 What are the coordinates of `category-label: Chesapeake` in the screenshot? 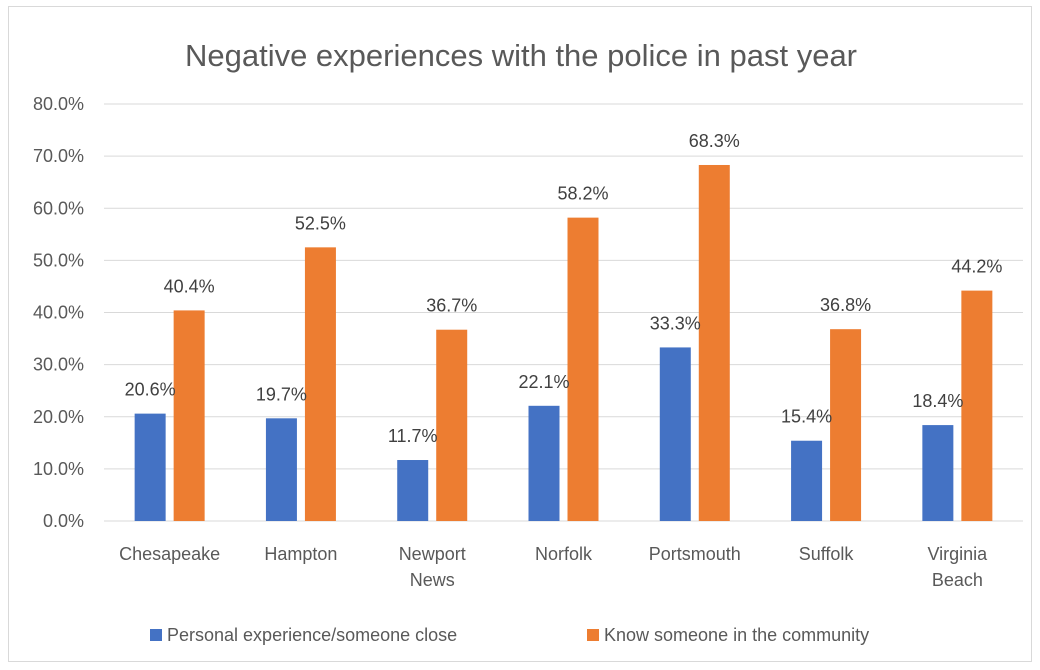 It's located at (169, 554).